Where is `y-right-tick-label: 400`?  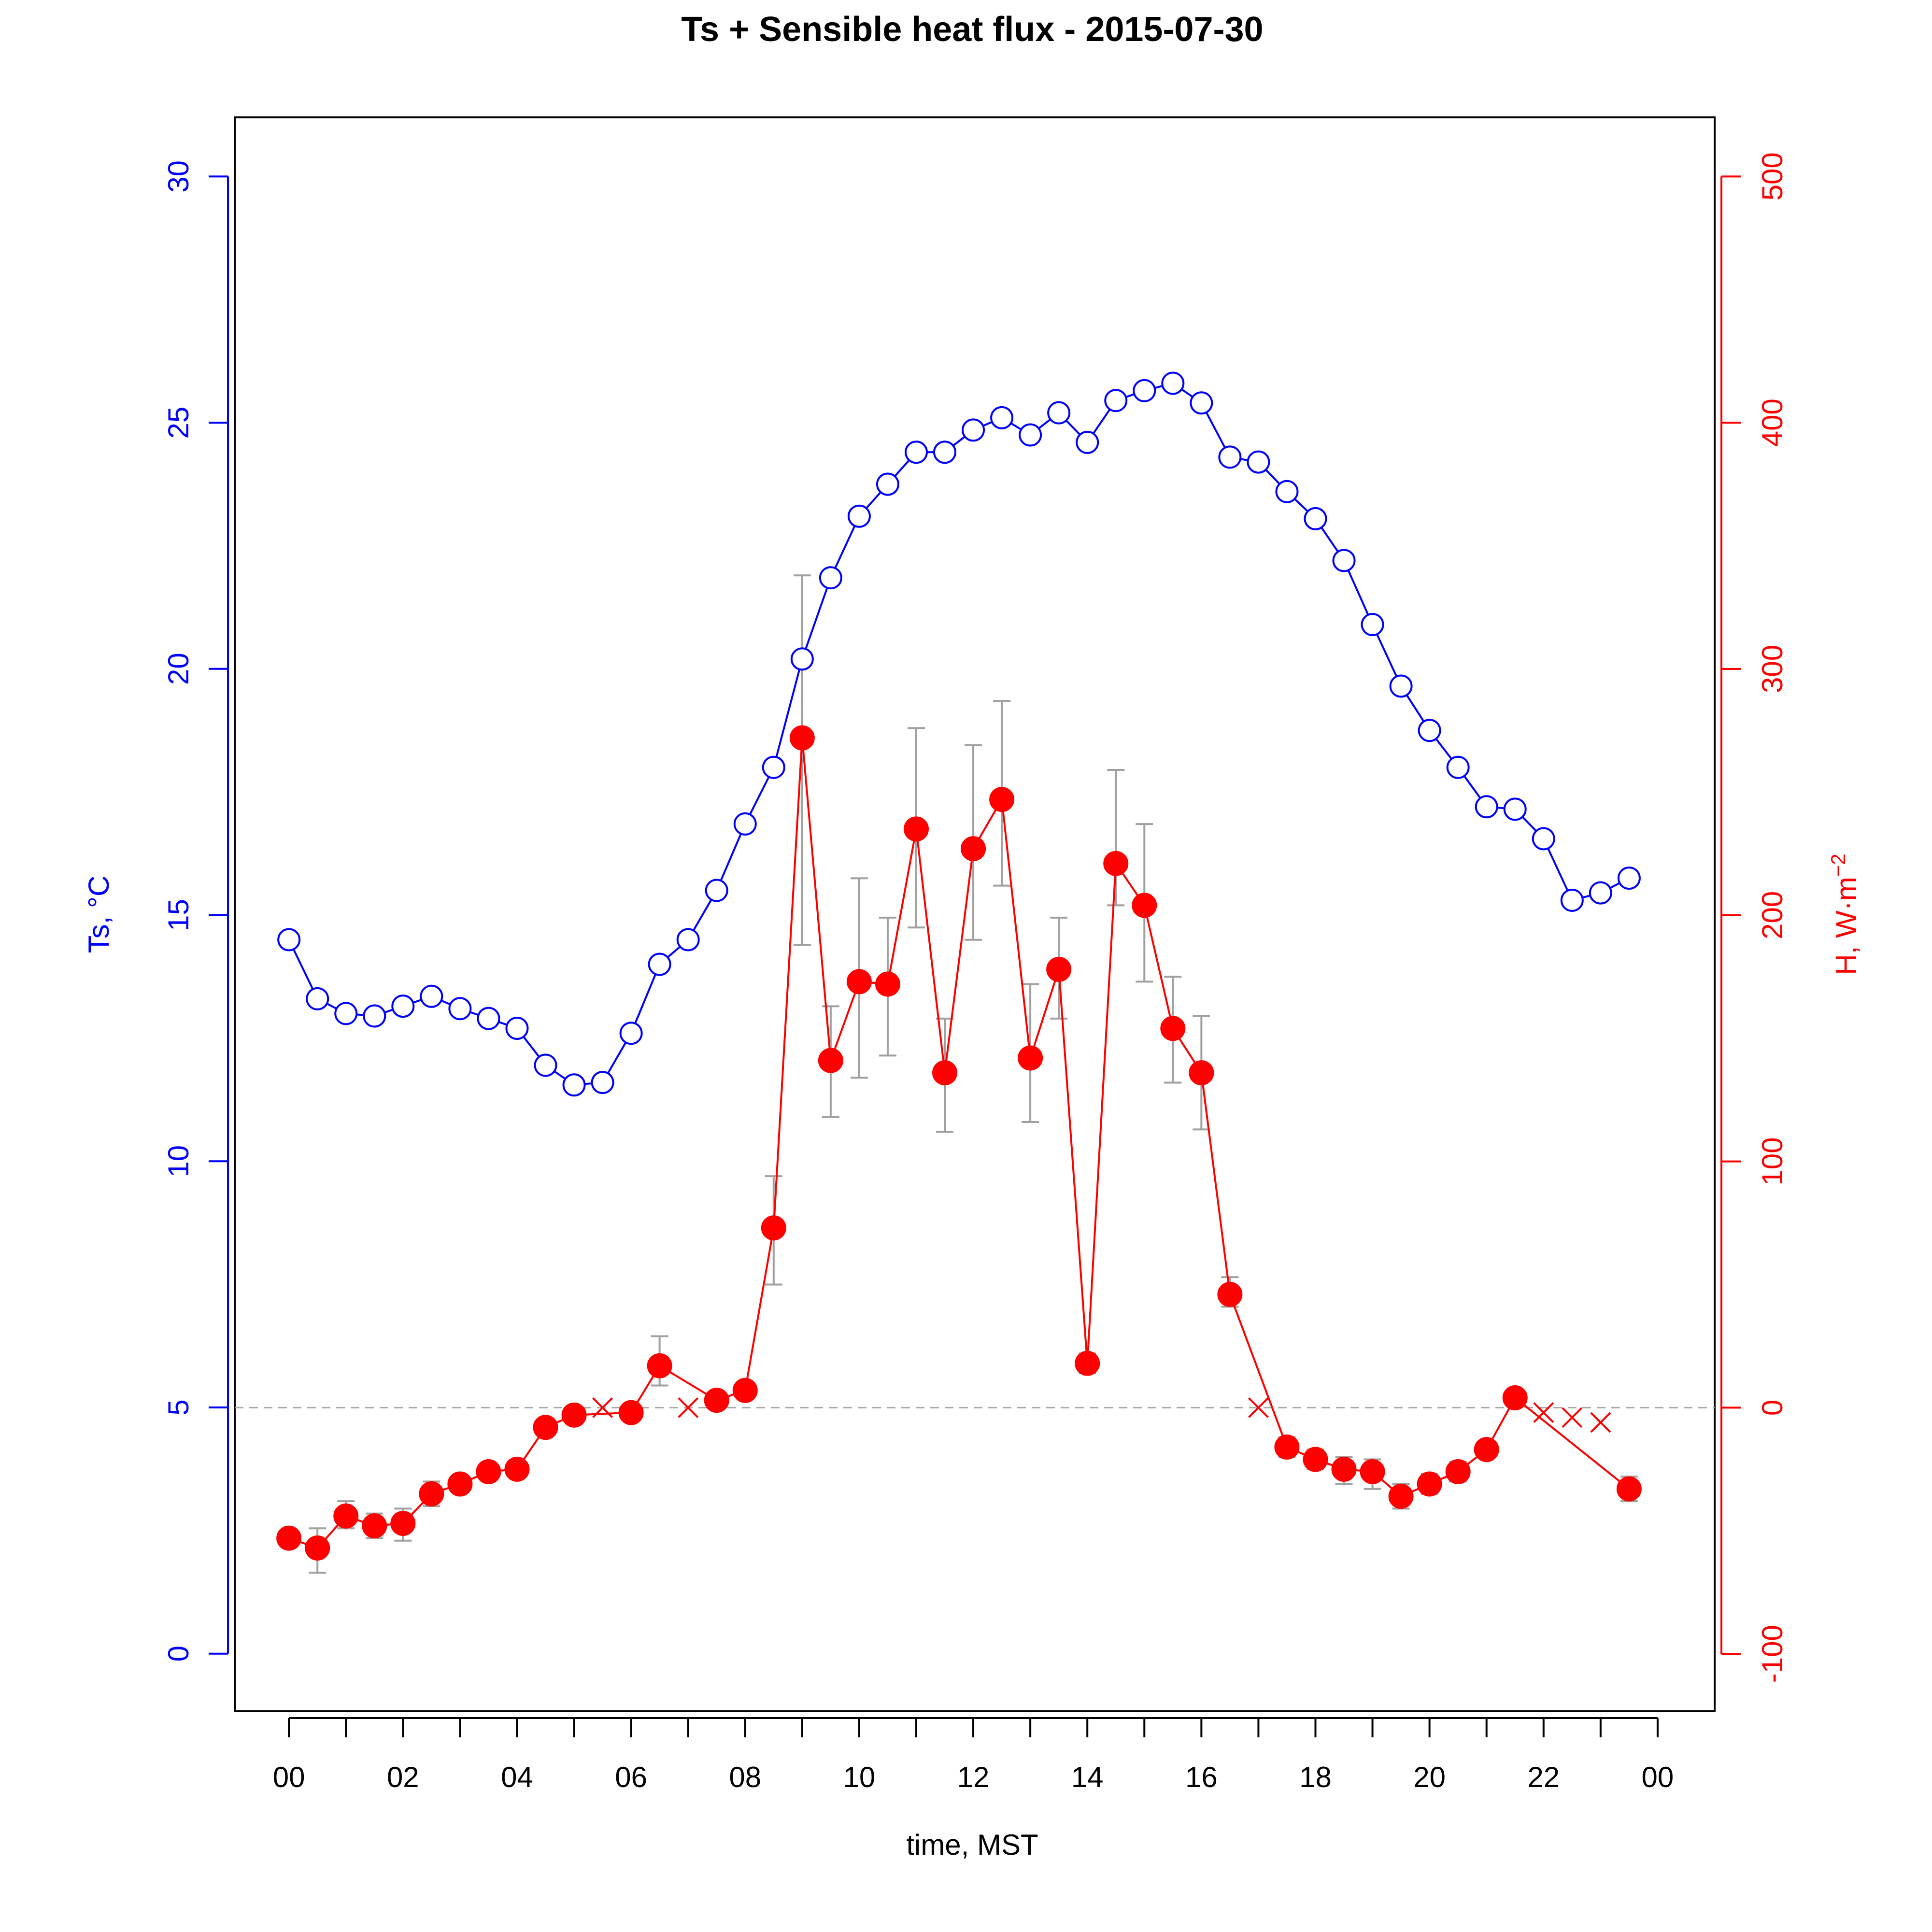 y-right-tick-label: 400 is located at coordinates (1772, 422).